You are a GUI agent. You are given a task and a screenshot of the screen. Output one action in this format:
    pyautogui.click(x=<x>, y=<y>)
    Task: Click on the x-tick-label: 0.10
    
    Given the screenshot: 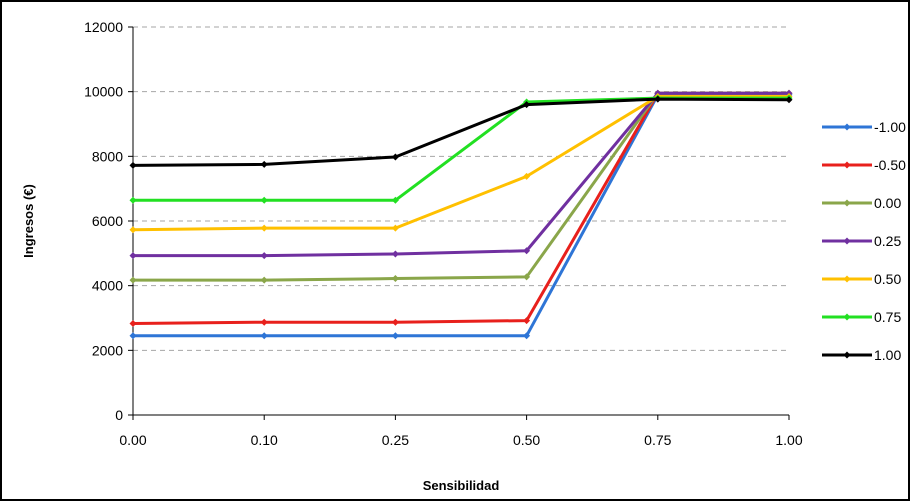 What is the action you would take?
    pyautogui.click(x=264, y=440)
    